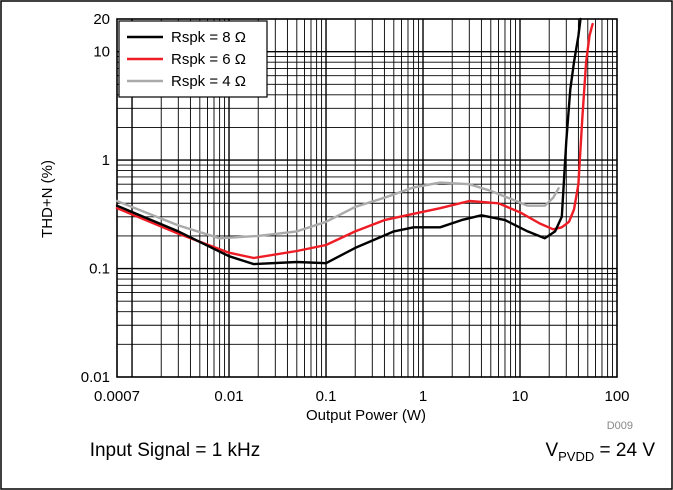  Describe the element at coordinates (47, 199) in the screenshot. I see `y-axis-label: THD+N (%)` at that location.